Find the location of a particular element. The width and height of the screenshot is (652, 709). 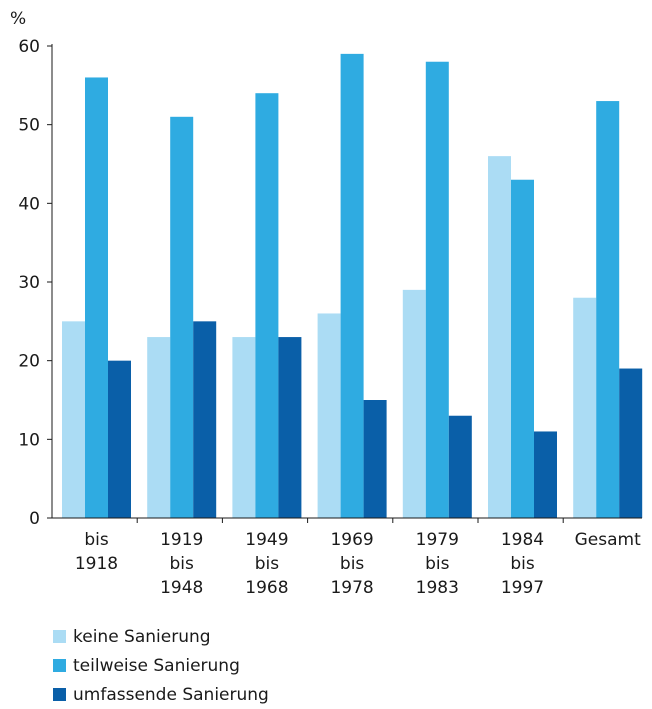

y-tick-label: 40 is located at coordinates (29, 204).